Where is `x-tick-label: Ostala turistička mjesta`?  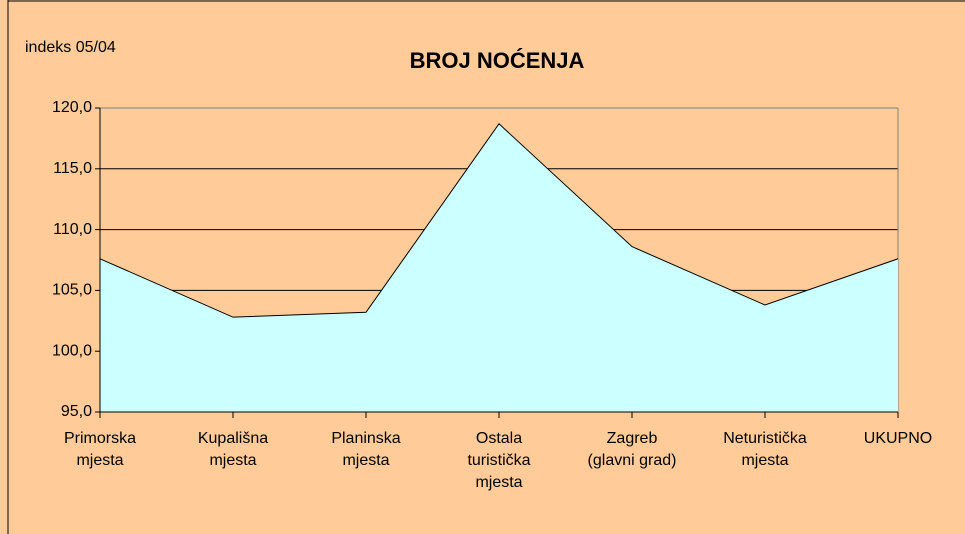 x-tick-label: Ostala turistička mjesta is located at coordinates (499, 460).